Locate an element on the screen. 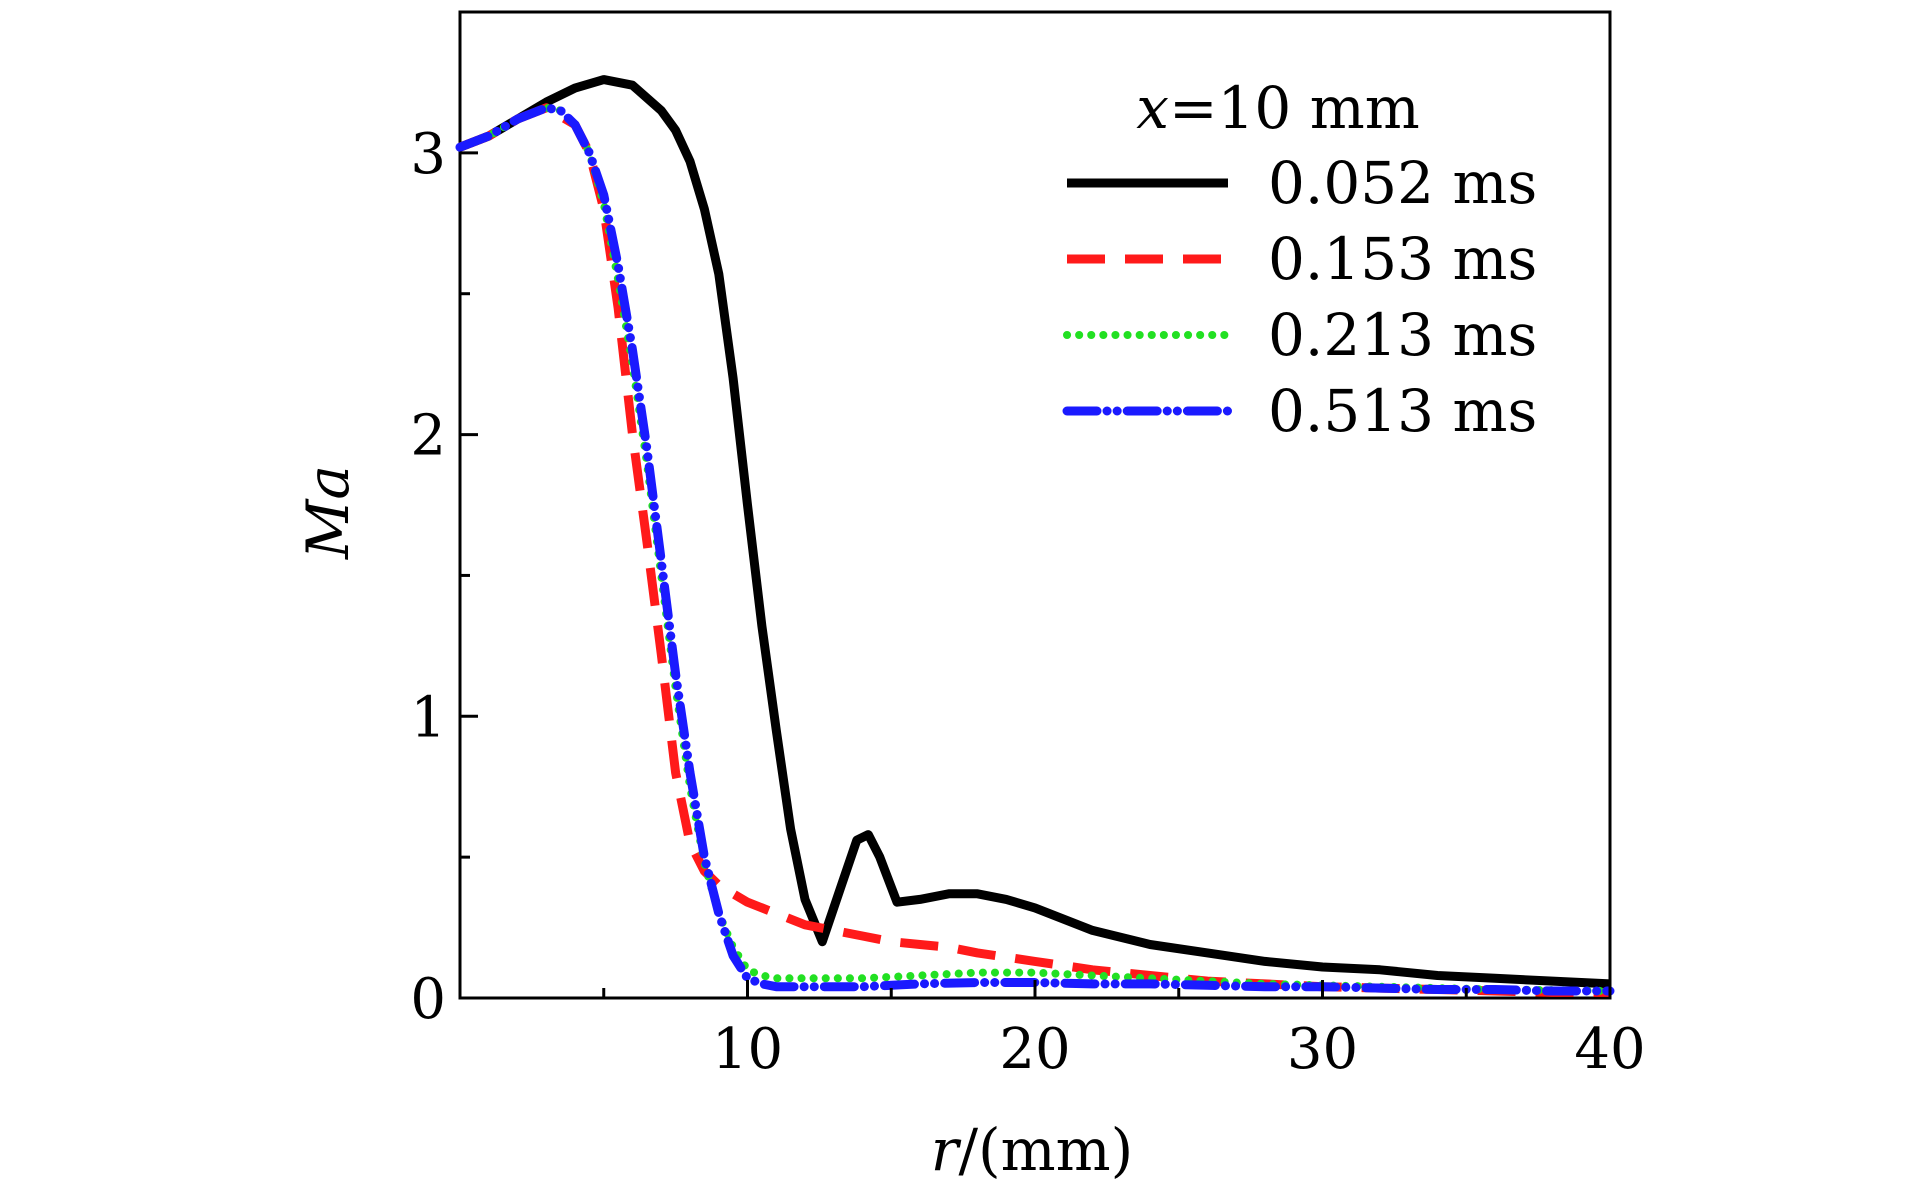 This screenshot has height=1202, width=1923. y-tick-label: 1 is located at coordinates (428, 717).